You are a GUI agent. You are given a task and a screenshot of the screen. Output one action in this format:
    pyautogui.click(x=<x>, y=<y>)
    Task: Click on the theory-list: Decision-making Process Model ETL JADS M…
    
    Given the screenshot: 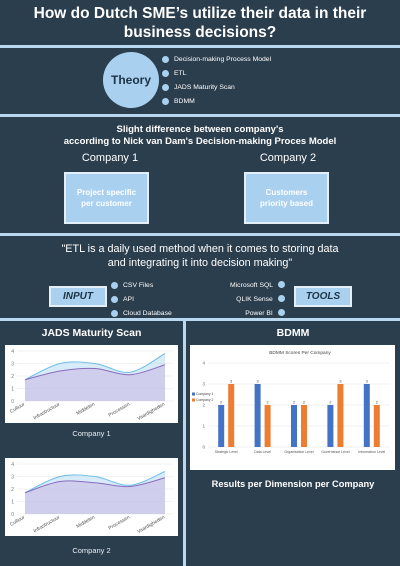 What is the action you would take?
    pyautogui.click(x=216, y=83)
    